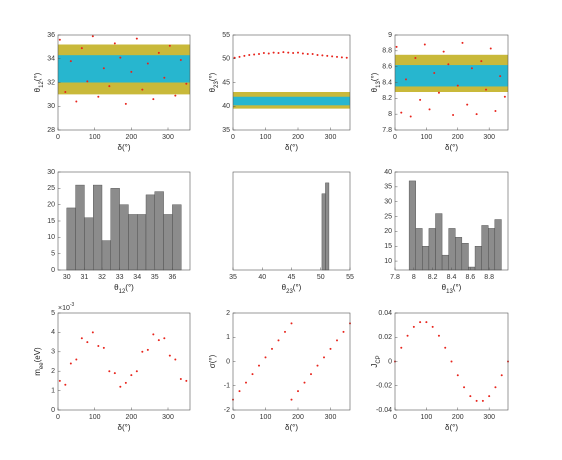 The width and height of the screenshot is (562, 460). Describe the element at coordinates (51, 35) in the screenshot. I see `y-tick-label: 36` at that location.